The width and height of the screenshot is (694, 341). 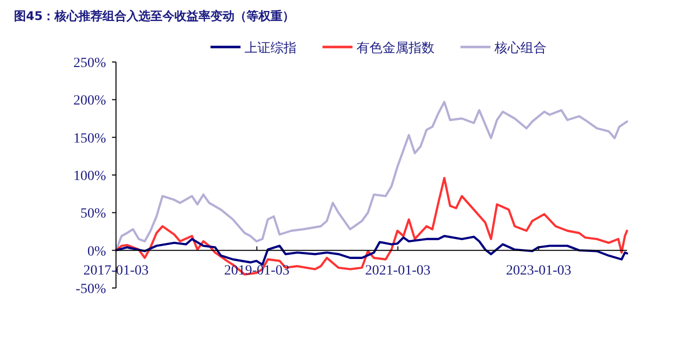 I want to click on y-tick-label: -50%, so click(x=91, y=289).